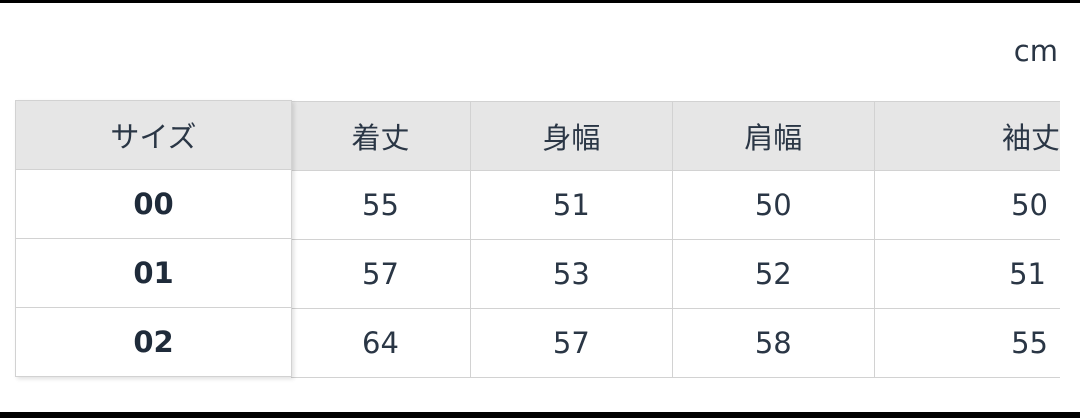 This screenshot has height=418, width=1080. What do you see at coordinates (571, 274) in the screenshot?
I see `table-cell: 53` at bounding box center [571, 274].